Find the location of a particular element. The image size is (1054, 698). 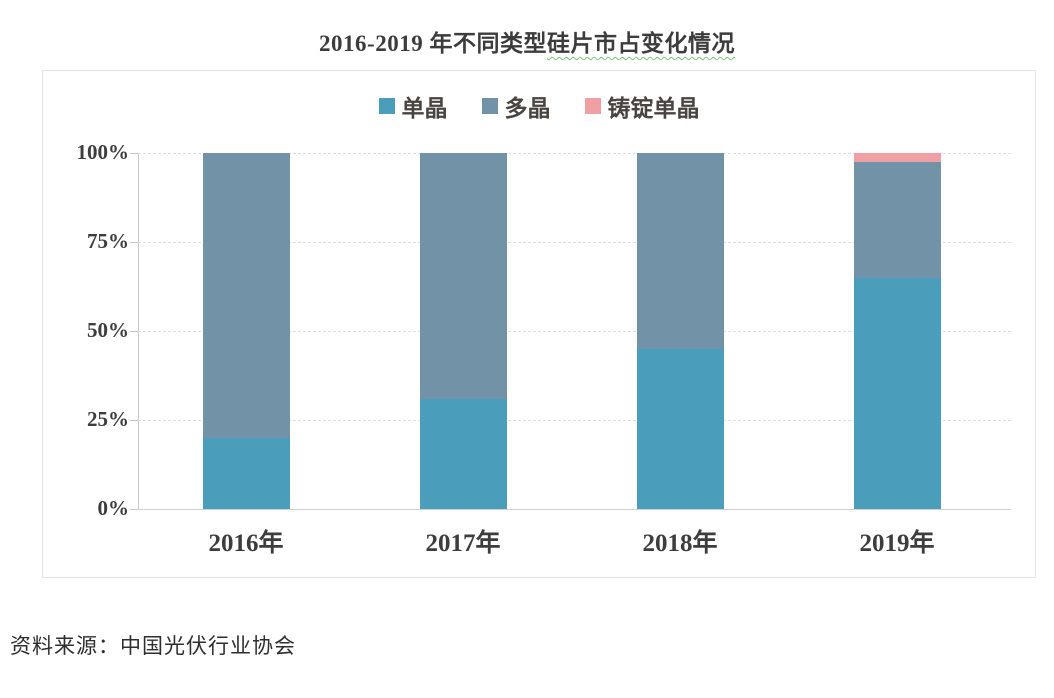

y-axis-label-50%: 50% is located at coordinates (108, 330).